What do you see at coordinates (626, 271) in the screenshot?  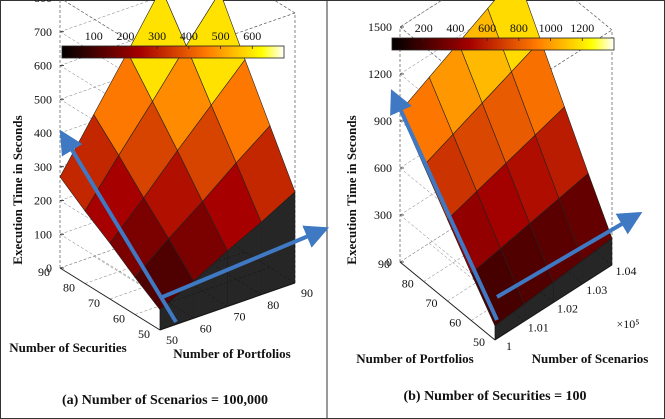 I see `x-tick-label: 1.04` at bounding box center [626, 271].